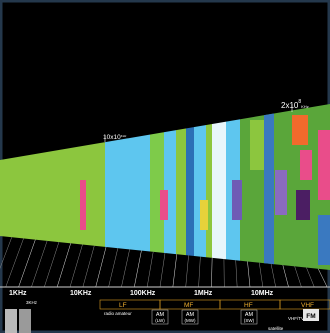  What do you see at coordinates (118, 313) in the screenshot?
I see `service-label: radio amateur` at bounding box center [118, 313].